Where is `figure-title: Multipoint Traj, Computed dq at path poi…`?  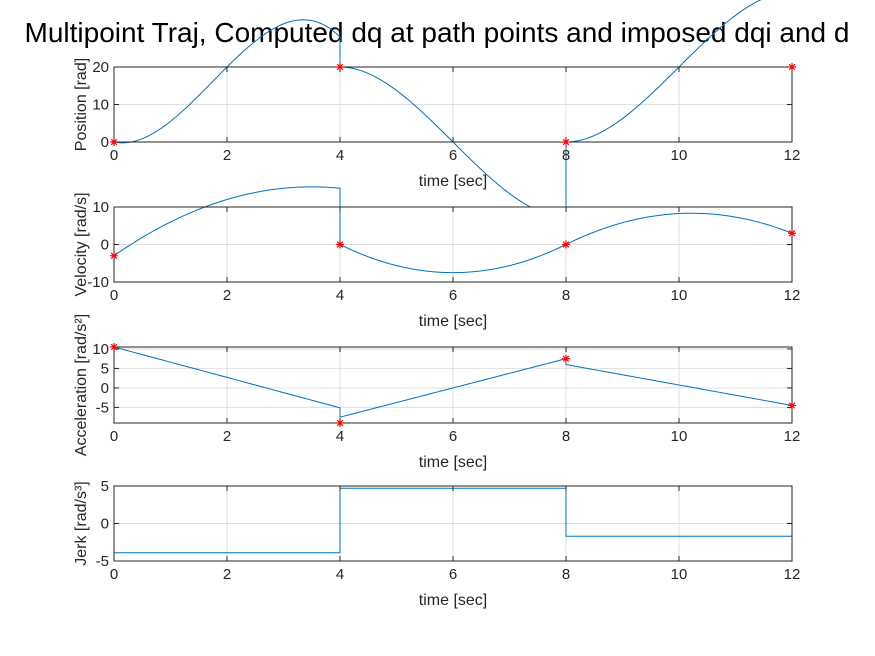 figure-title: Multipoint Traj, Computed dq at path poi… is located at coordinates (437, 32).